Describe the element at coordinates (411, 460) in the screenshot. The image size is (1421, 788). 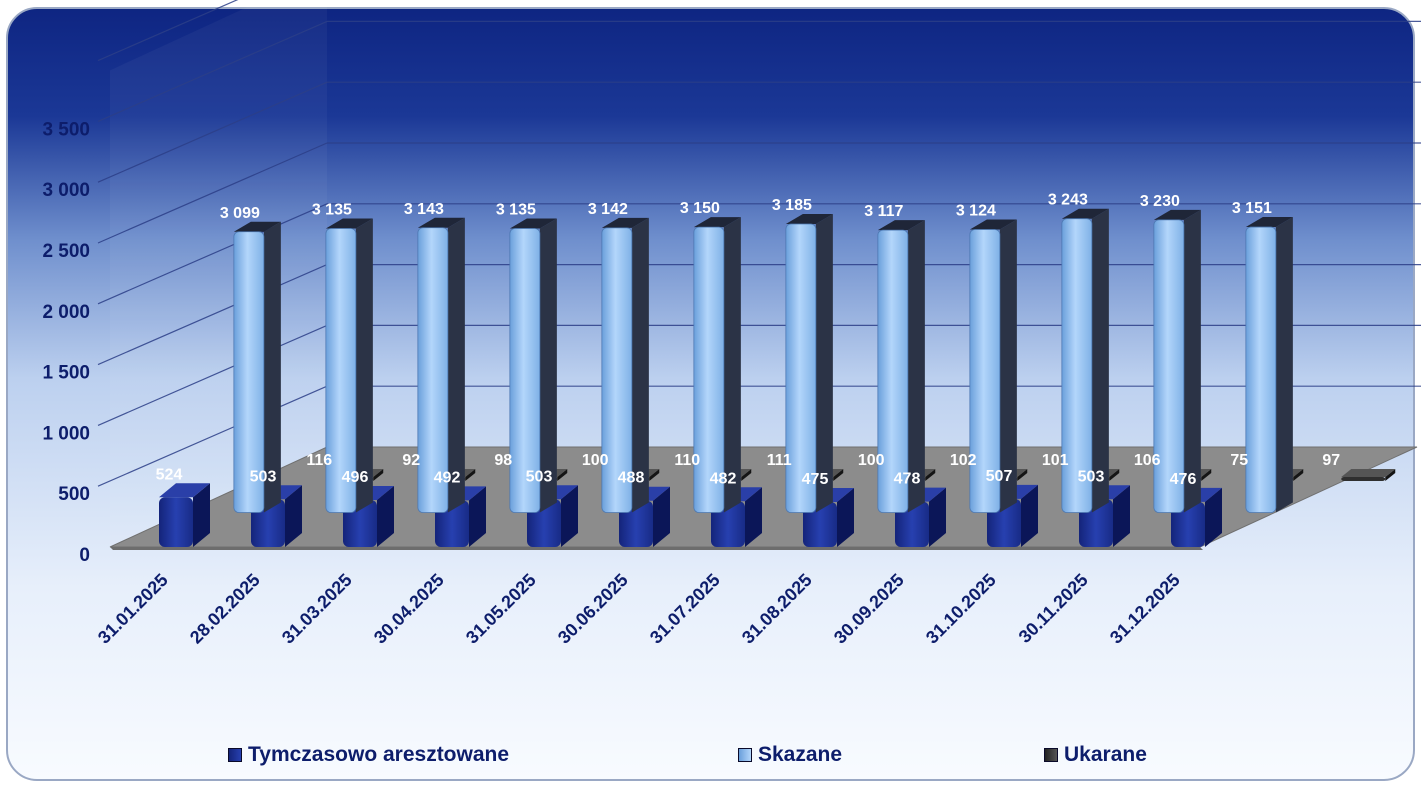
I see `data-label-ukarane: 92` at that location.